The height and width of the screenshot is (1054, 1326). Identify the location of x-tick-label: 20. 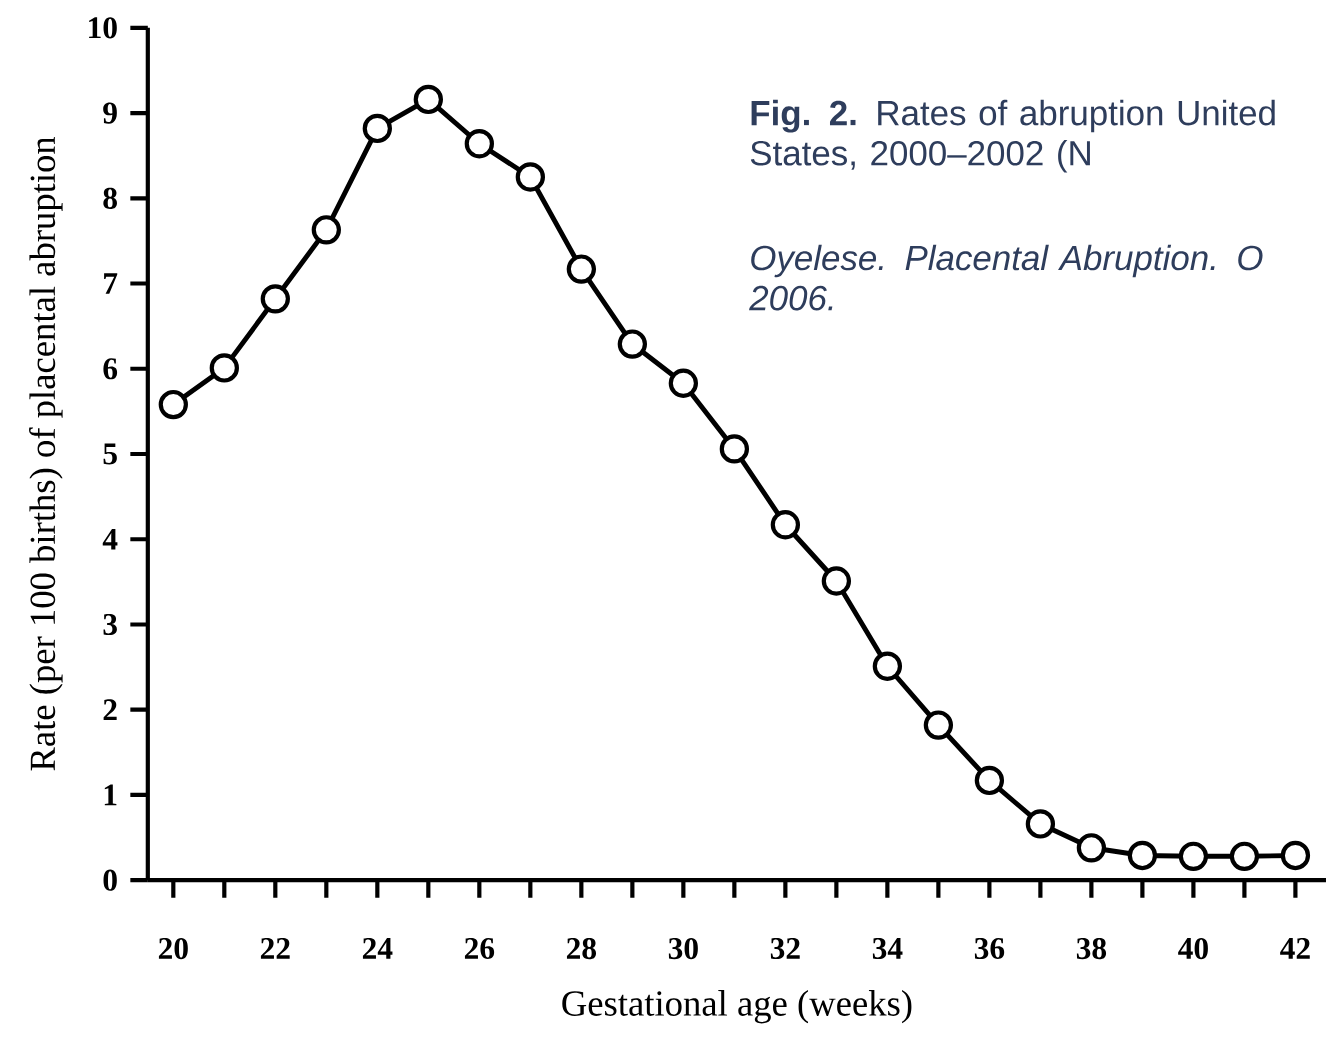
(173, 948).